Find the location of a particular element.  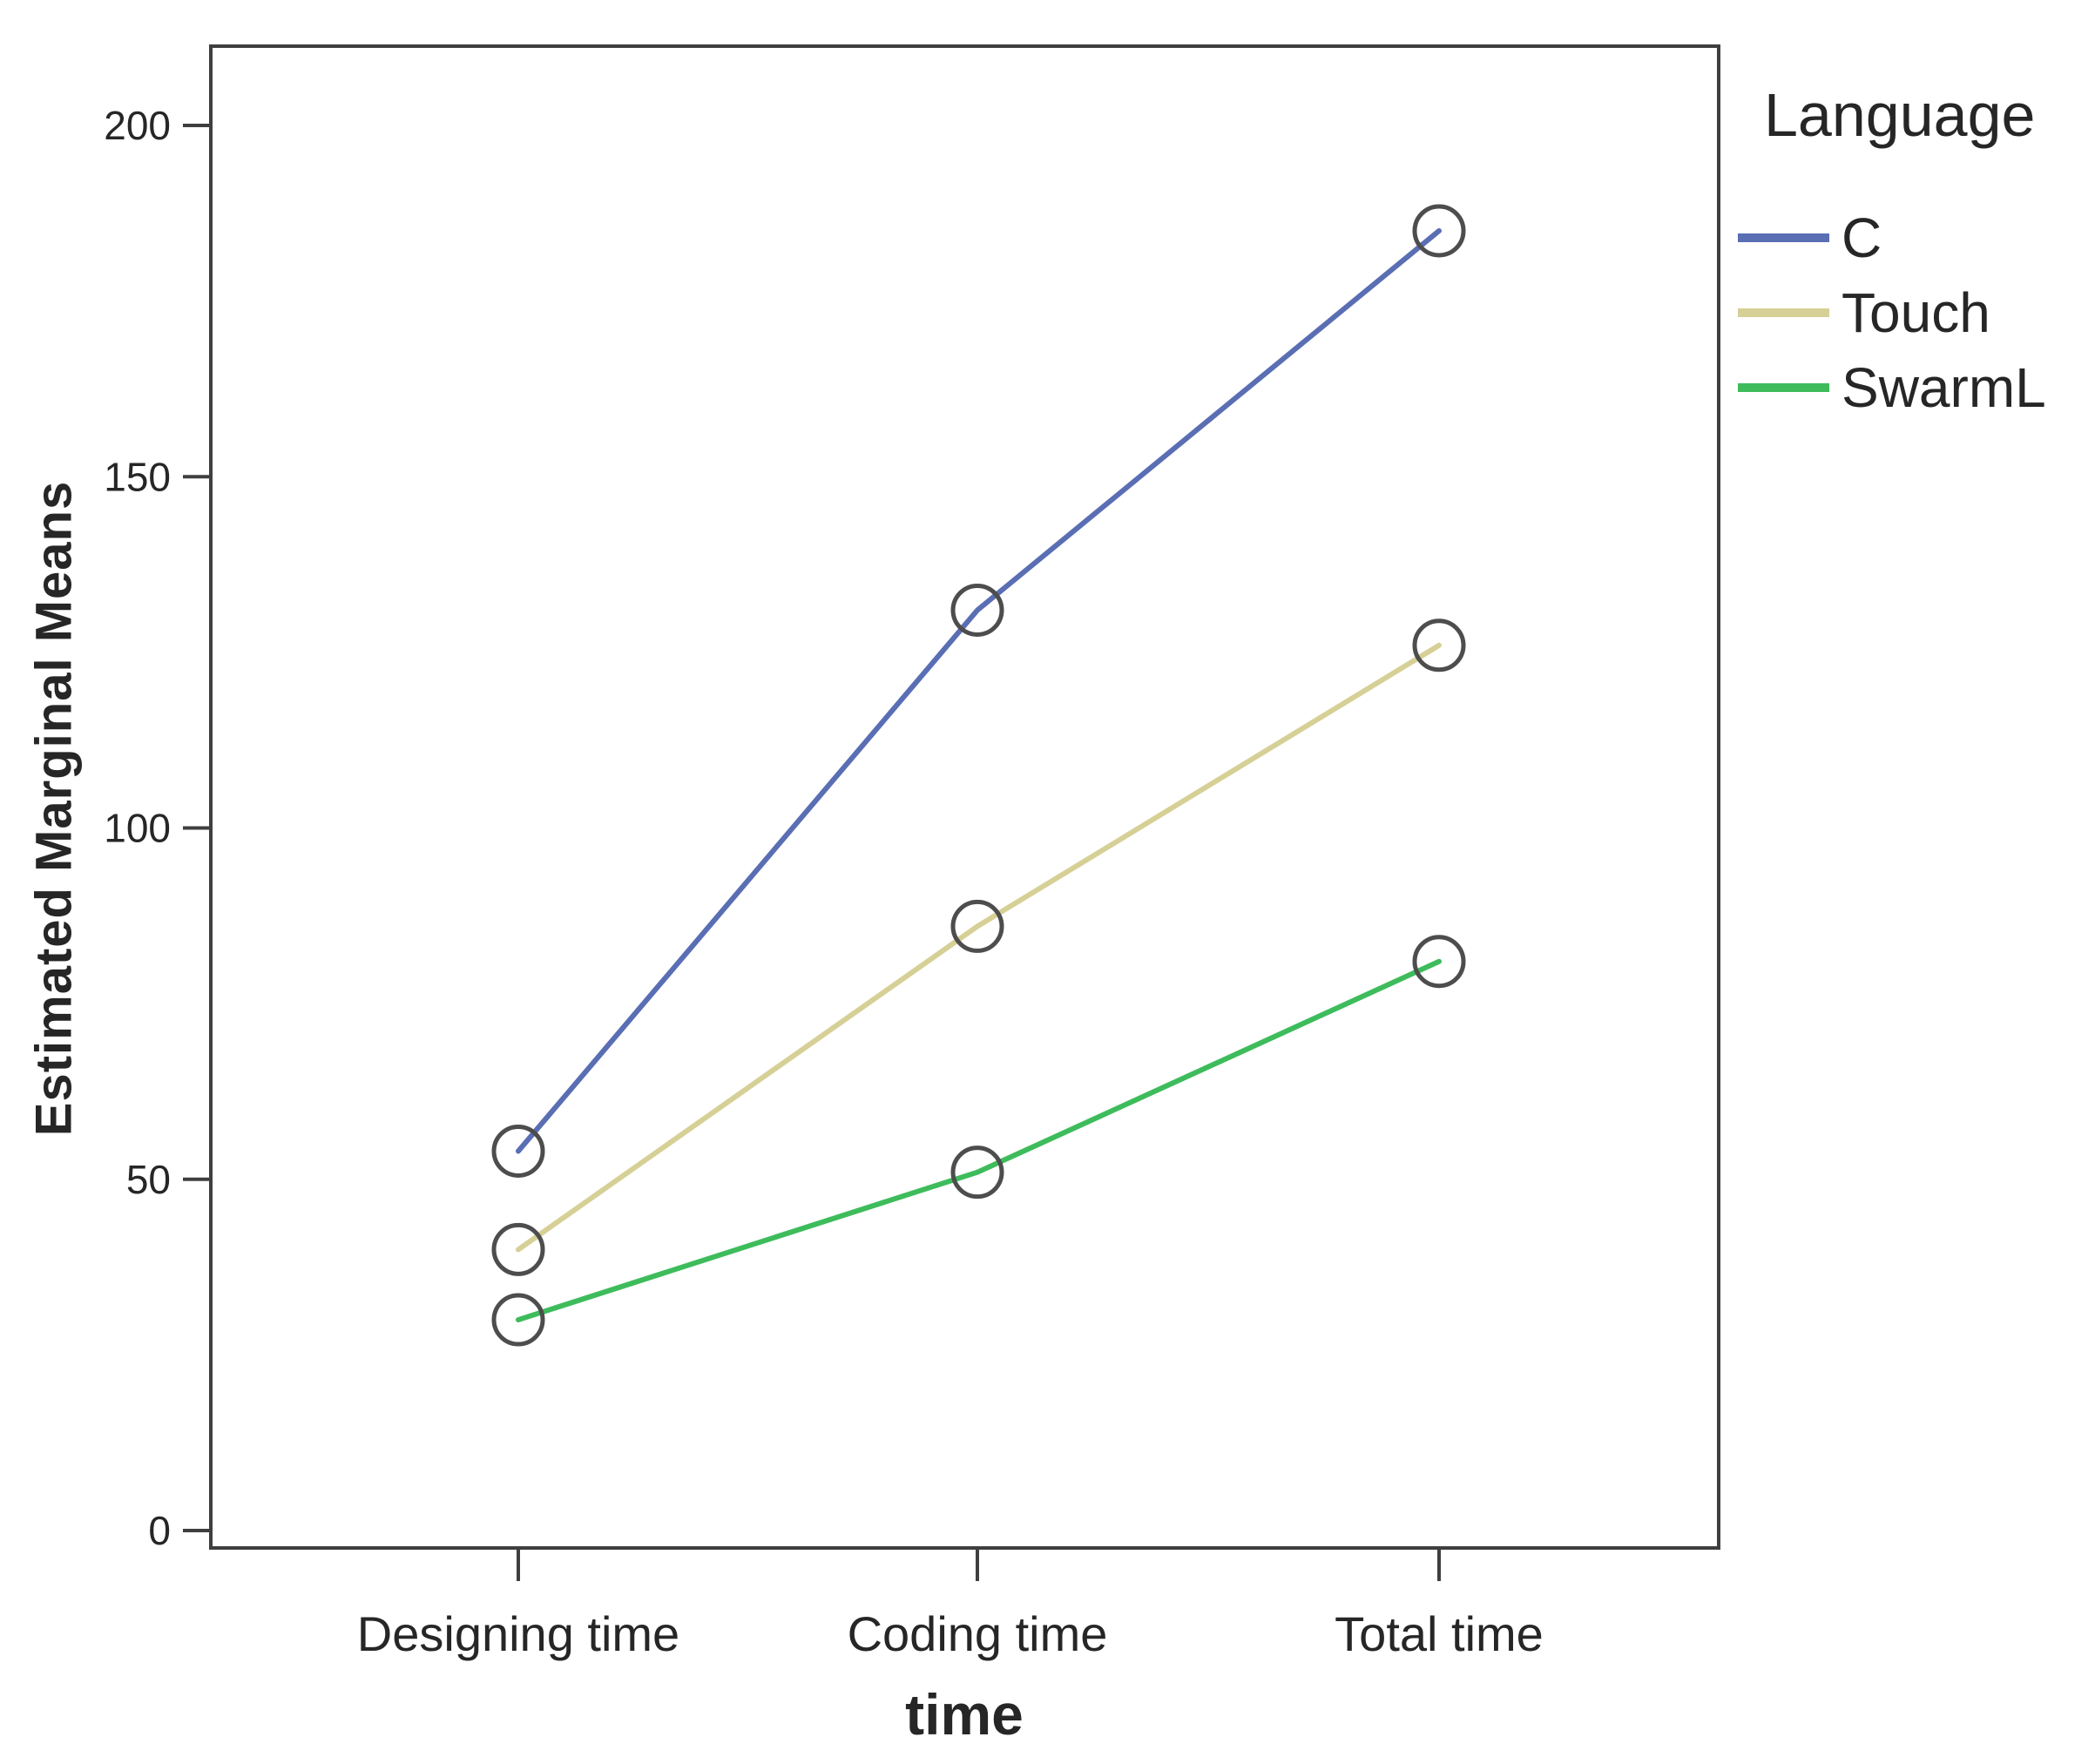

legend-label-touch: Touch is located at coordinates (1916, 312).